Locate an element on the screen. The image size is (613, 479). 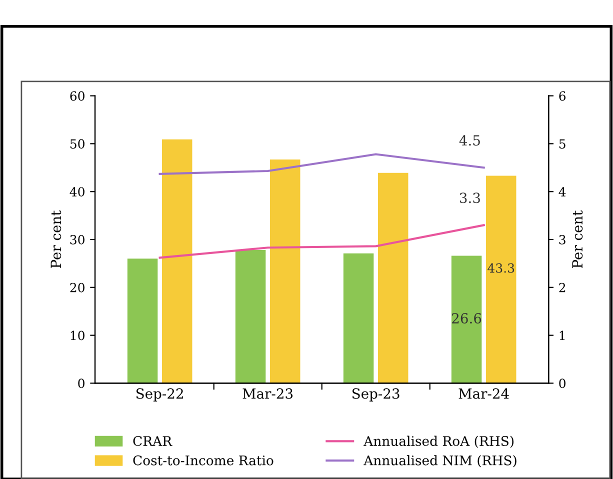
y2-tick-label: 5 is located at coordinates (562, 144).